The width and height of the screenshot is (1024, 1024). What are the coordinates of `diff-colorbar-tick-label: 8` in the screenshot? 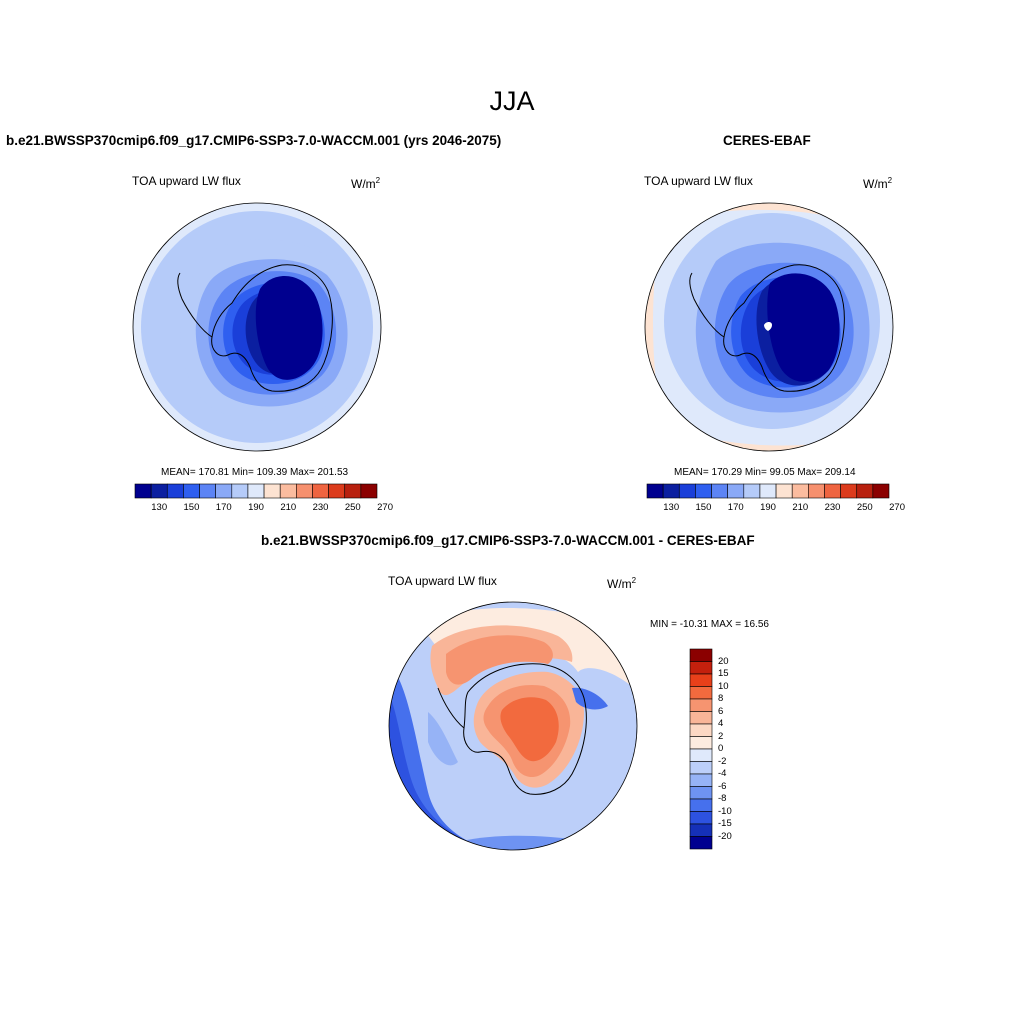 It's located at (721, 698).